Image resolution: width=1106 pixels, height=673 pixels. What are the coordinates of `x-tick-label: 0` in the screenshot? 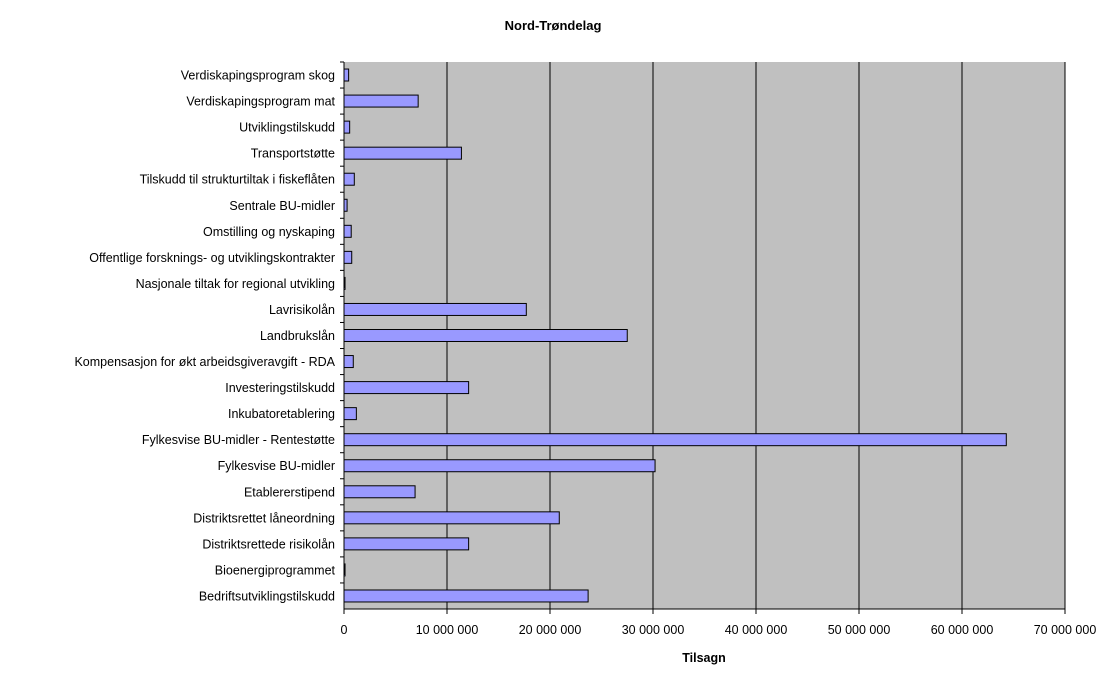 It's located at (344, 630).